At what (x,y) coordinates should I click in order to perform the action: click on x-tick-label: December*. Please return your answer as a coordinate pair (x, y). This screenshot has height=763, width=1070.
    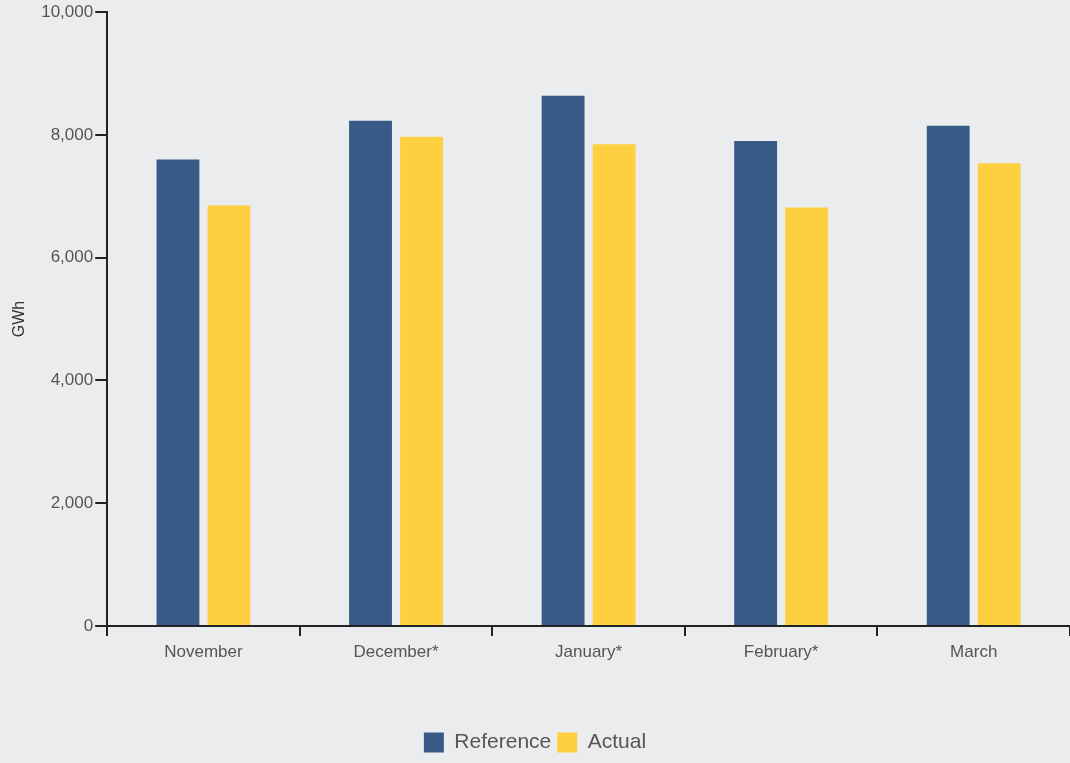
    Looking at the image, I should click on (396, 651).